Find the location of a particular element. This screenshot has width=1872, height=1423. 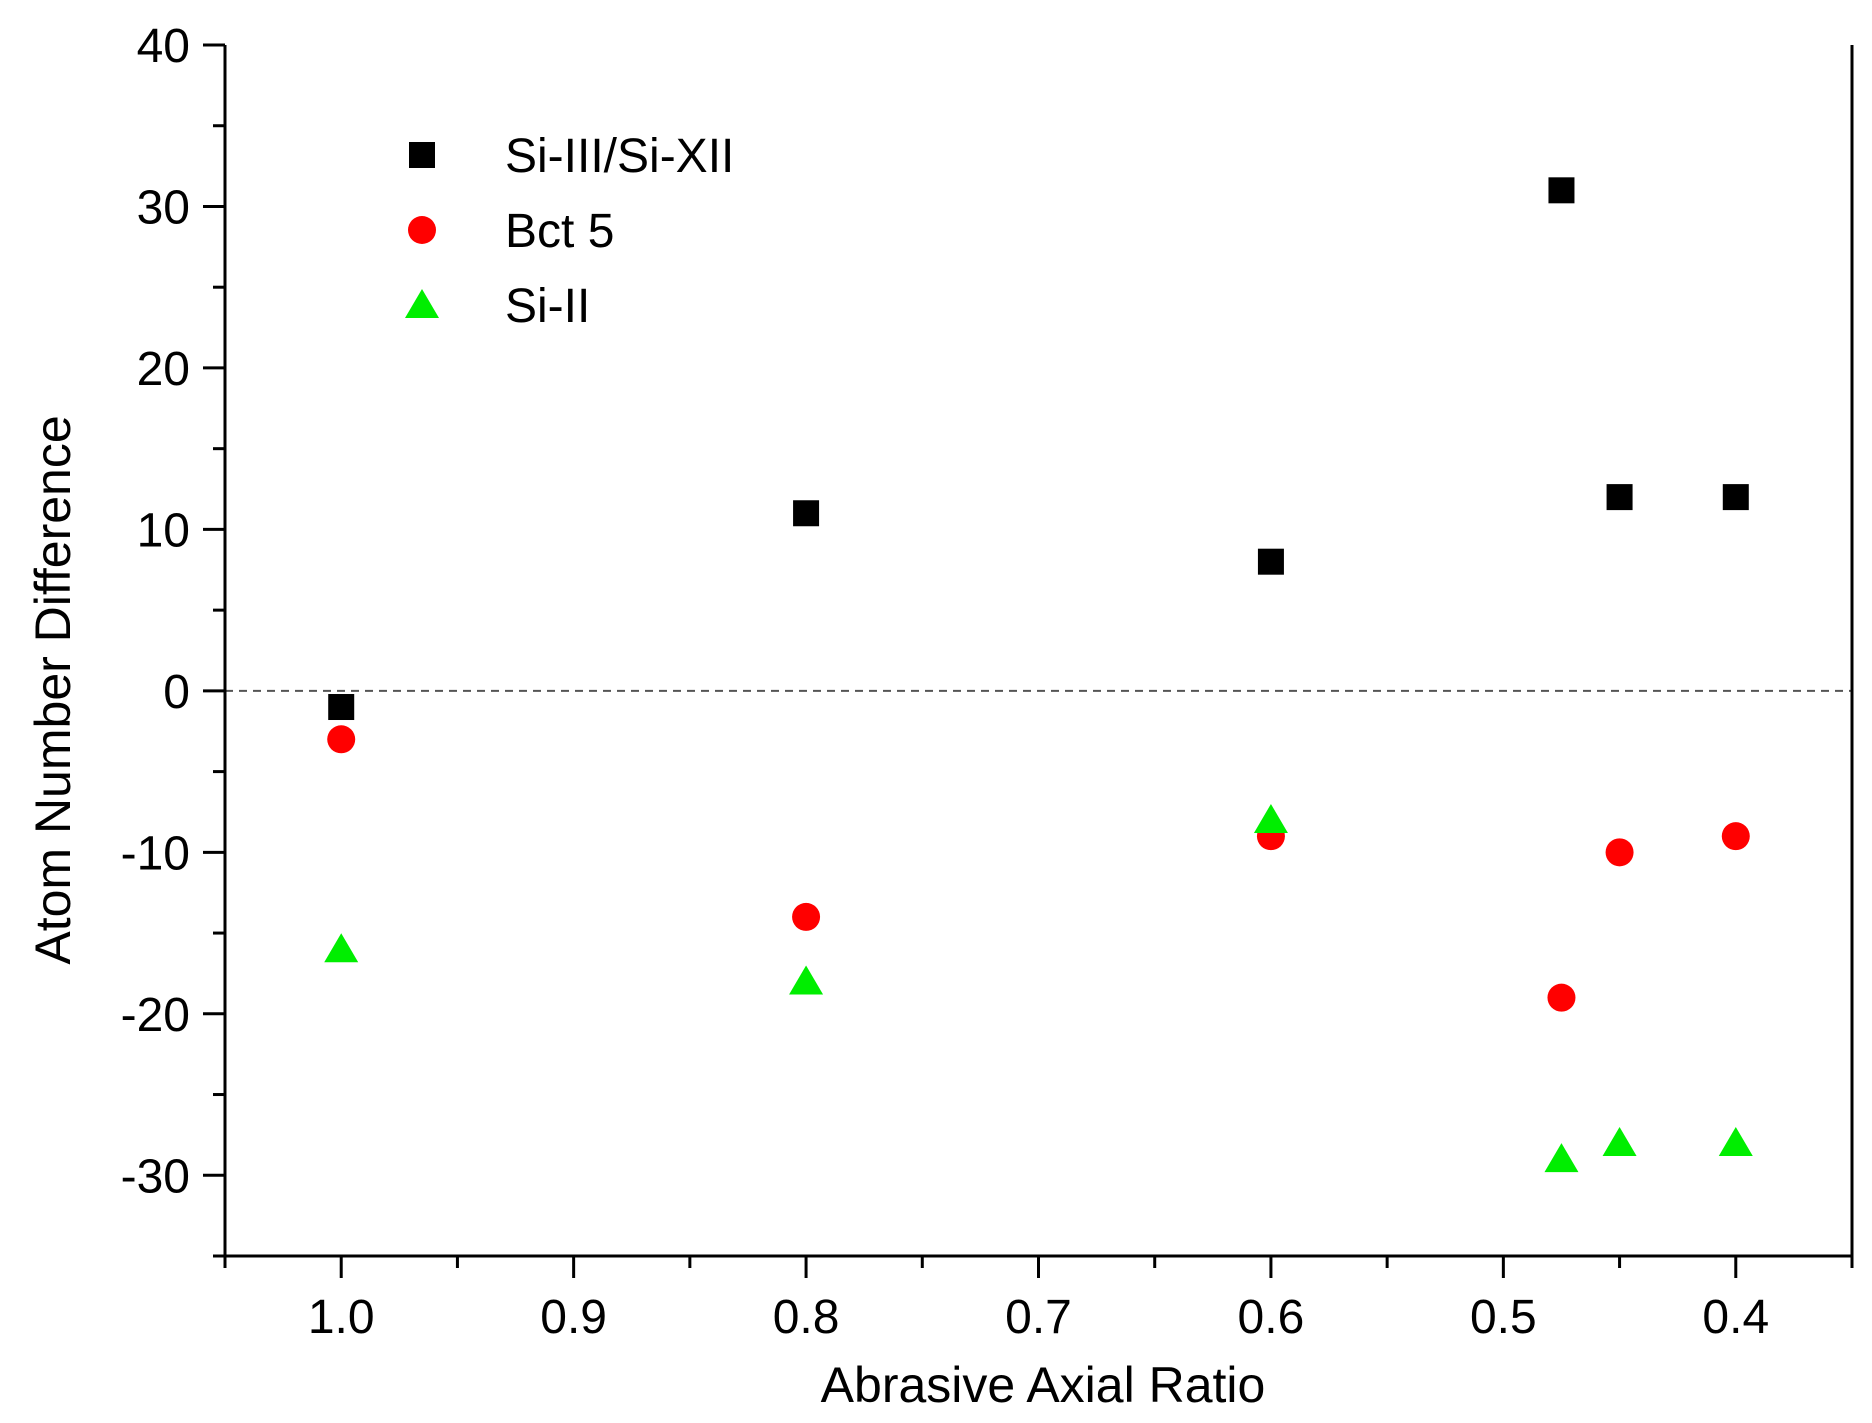

legend-marker-si-ii is located at coordinates (422, 303).